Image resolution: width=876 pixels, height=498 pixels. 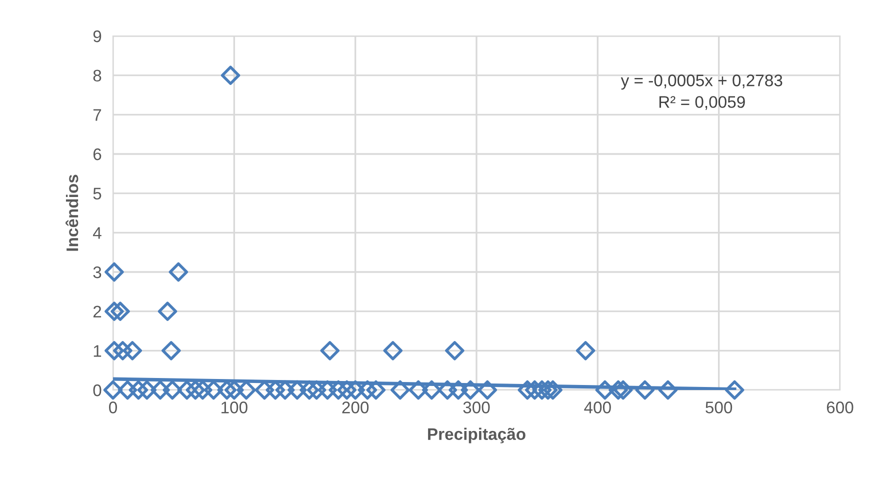 I want to click on y-tick-label: 6, so click(x=97, y=154).